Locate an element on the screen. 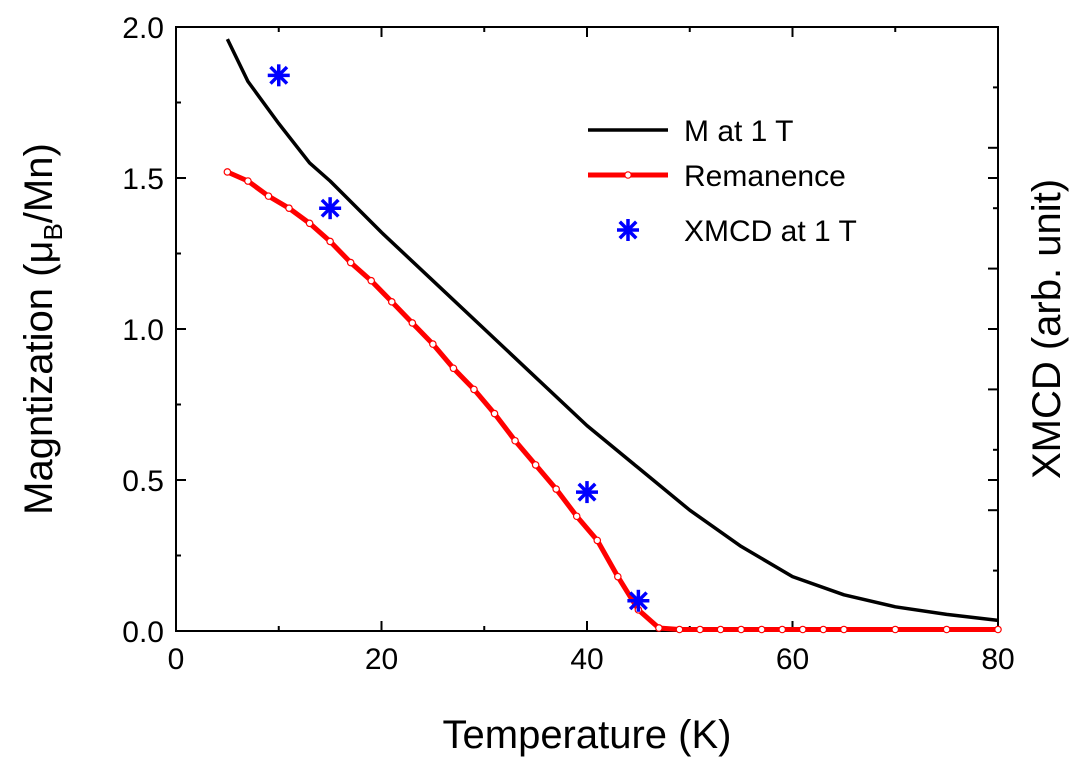 The image size is (1073, 758). x-tick-label: 20 is located at coordinates (381, 659).